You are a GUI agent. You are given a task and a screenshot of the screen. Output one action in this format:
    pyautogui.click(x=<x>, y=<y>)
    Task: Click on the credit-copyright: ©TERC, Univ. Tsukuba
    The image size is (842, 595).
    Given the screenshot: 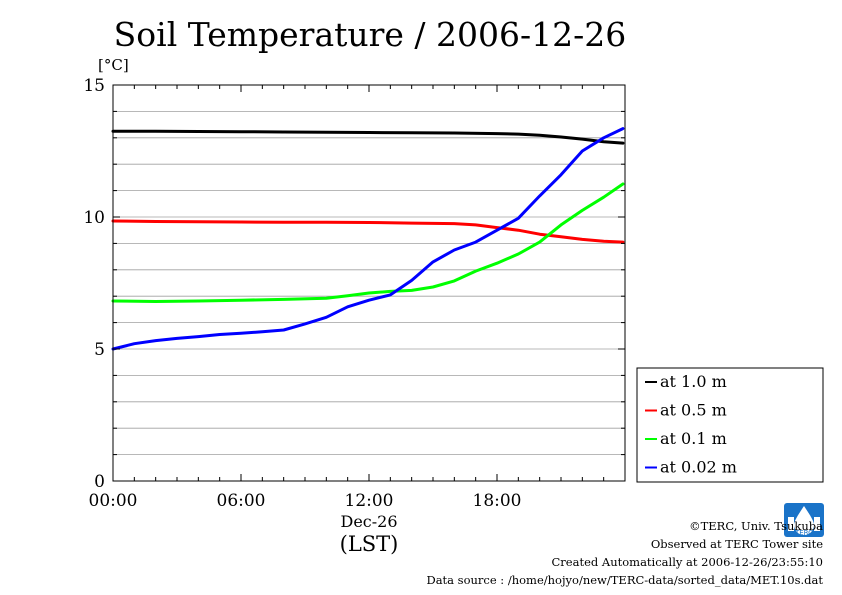 What is the action you would take?
    pyautogui.click(x=756, y=526)
    